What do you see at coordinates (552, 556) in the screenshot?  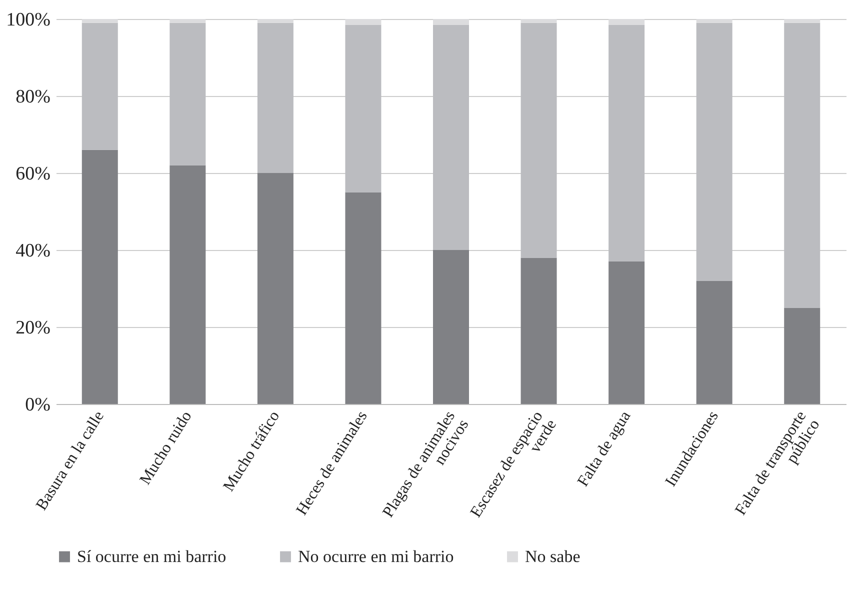 I see `legend-label: No sabe` at bounding box center [552, 556].